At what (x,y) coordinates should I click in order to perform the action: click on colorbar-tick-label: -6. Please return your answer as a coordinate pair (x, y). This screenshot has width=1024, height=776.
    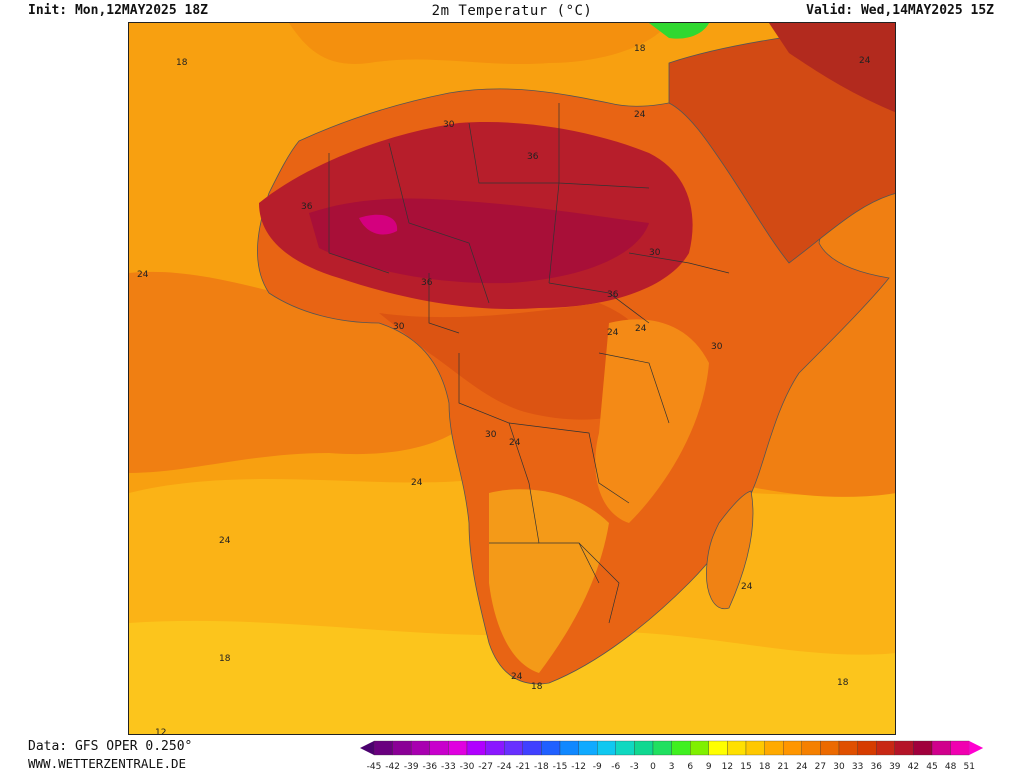
    Looking at the image, I should click on (615, 767).